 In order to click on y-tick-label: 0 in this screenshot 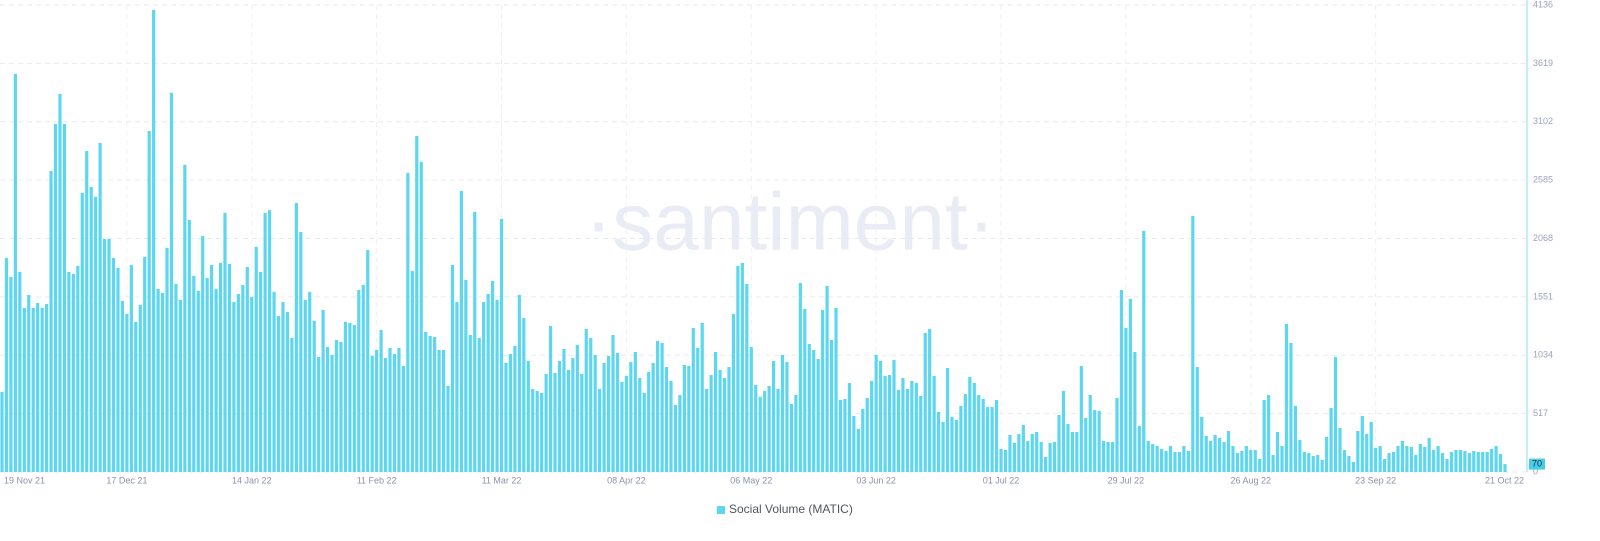, I will do `click(1535, 471)`.